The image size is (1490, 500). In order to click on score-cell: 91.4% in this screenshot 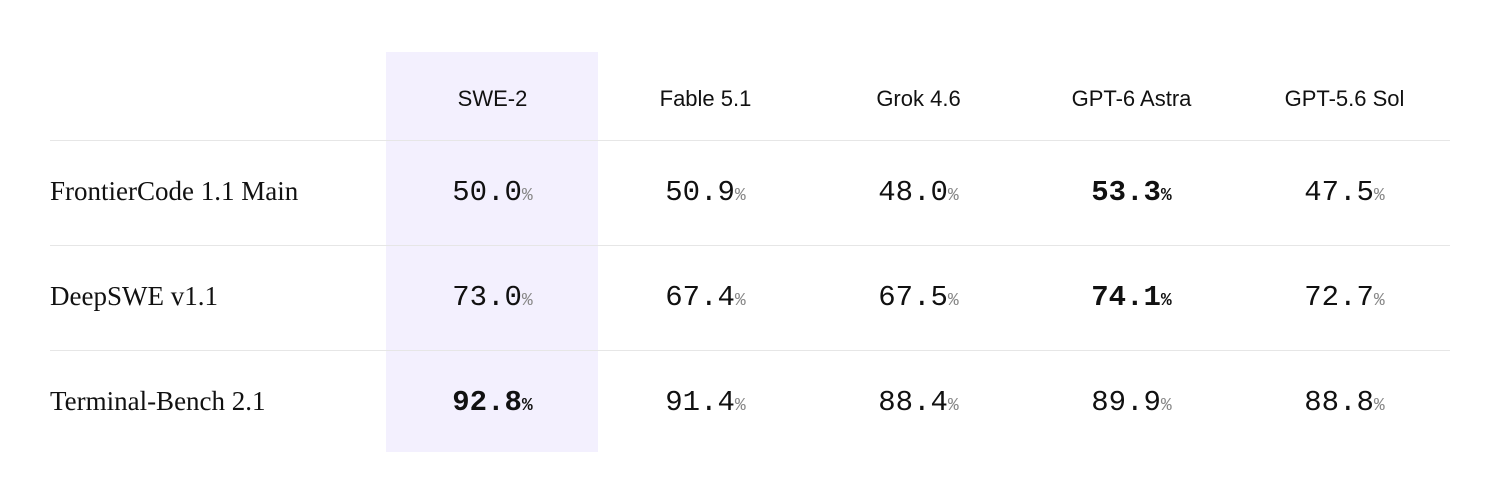, I will do `click(705, 402)`.